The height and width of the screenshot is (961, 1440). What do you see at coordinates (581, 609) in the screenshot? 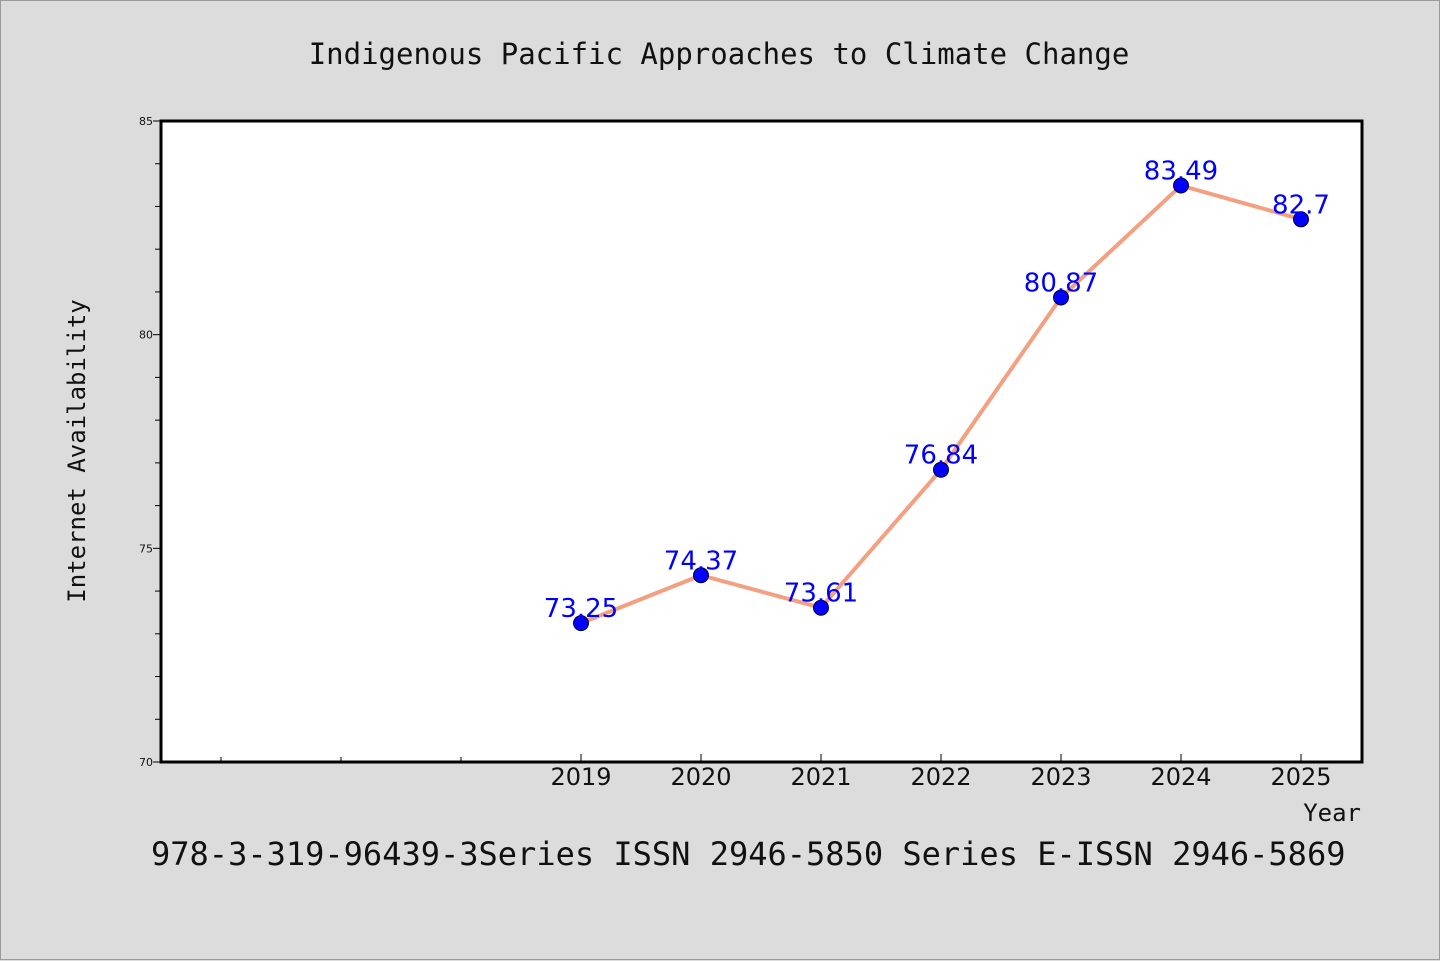
I see `data-label: 73.25` at bounding box center [581, 609].